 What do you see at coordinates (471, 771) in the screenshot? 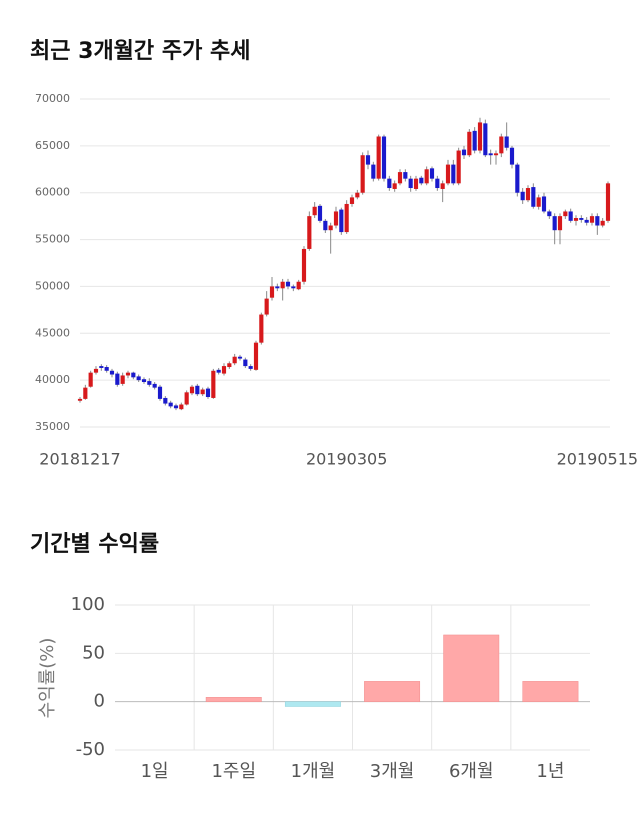
I see `x-tick-label: 6개월` at bounding box center [471, 771].